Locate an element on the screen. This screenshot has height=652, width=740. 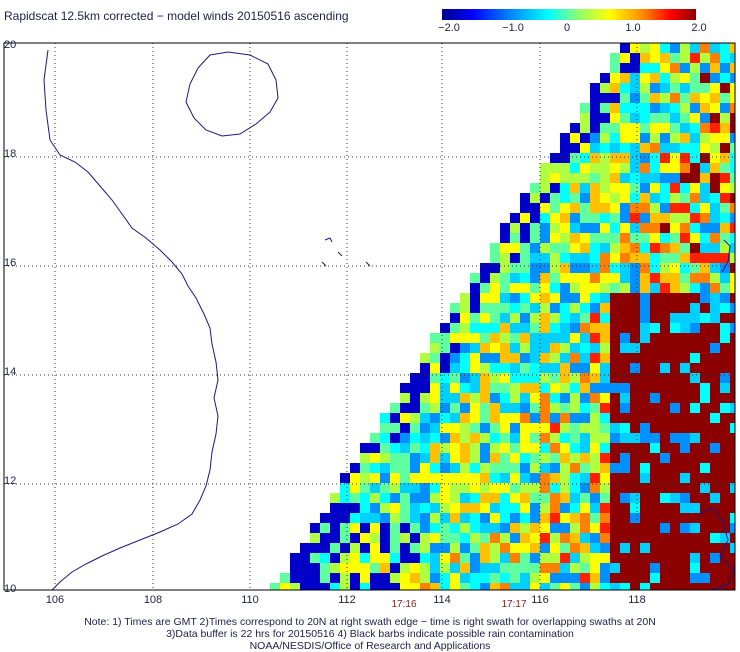
hainan-coastline is located at coordinates (232, 94).